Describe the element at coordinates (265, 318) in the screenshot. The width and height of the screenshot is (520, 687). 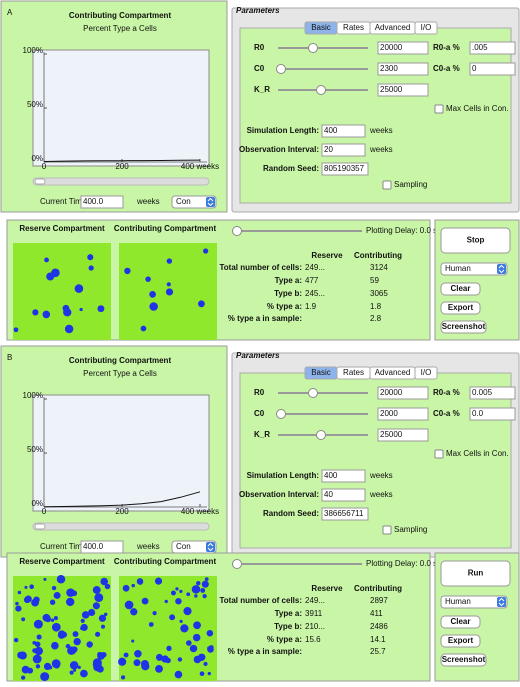
I see `row-label: % type a in sample:` at that location.